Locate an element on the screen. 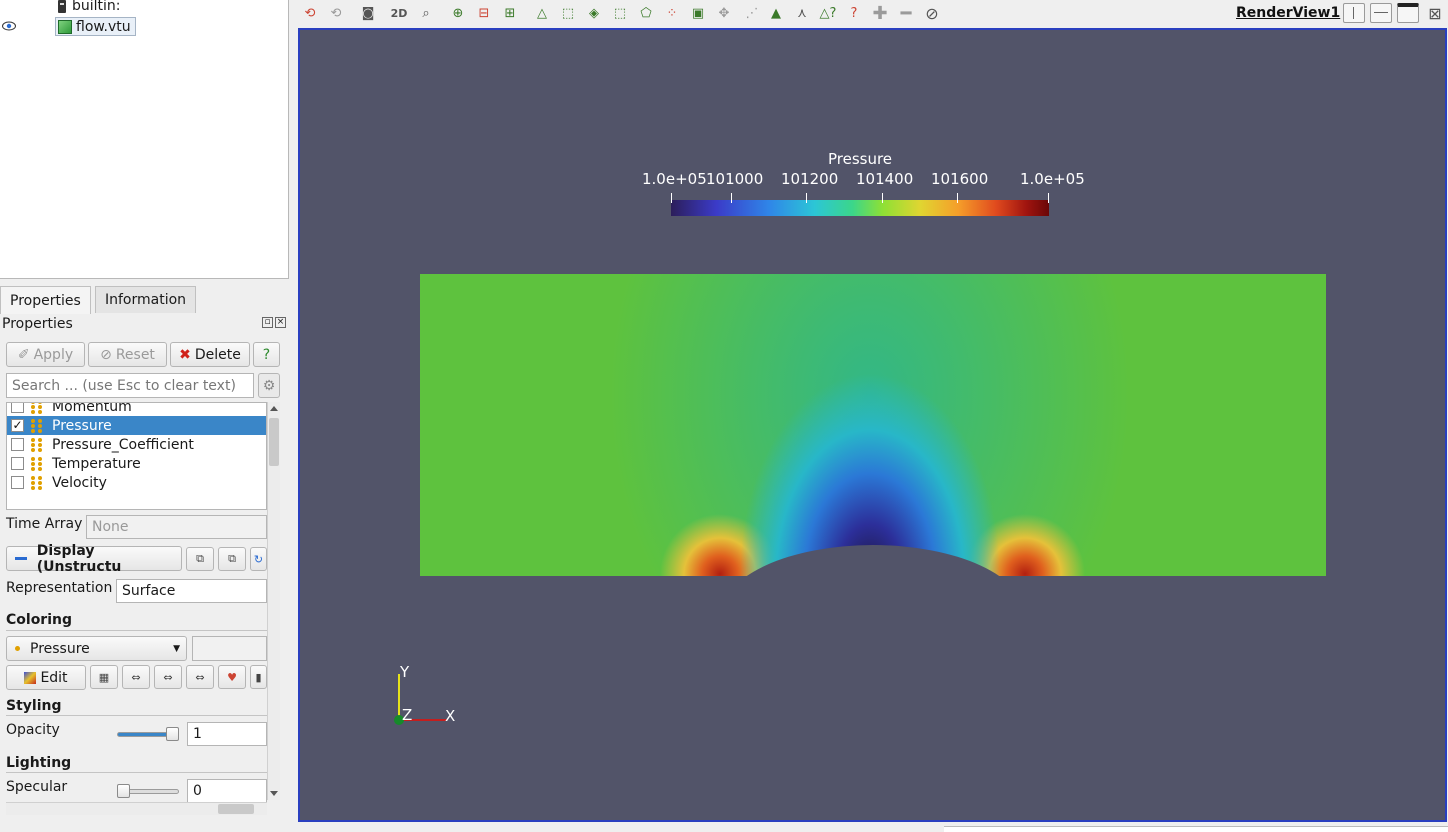 This screenshot has width=1448, height=832. reset-button: ⊘ Reset is located at coordinates (127, 354).